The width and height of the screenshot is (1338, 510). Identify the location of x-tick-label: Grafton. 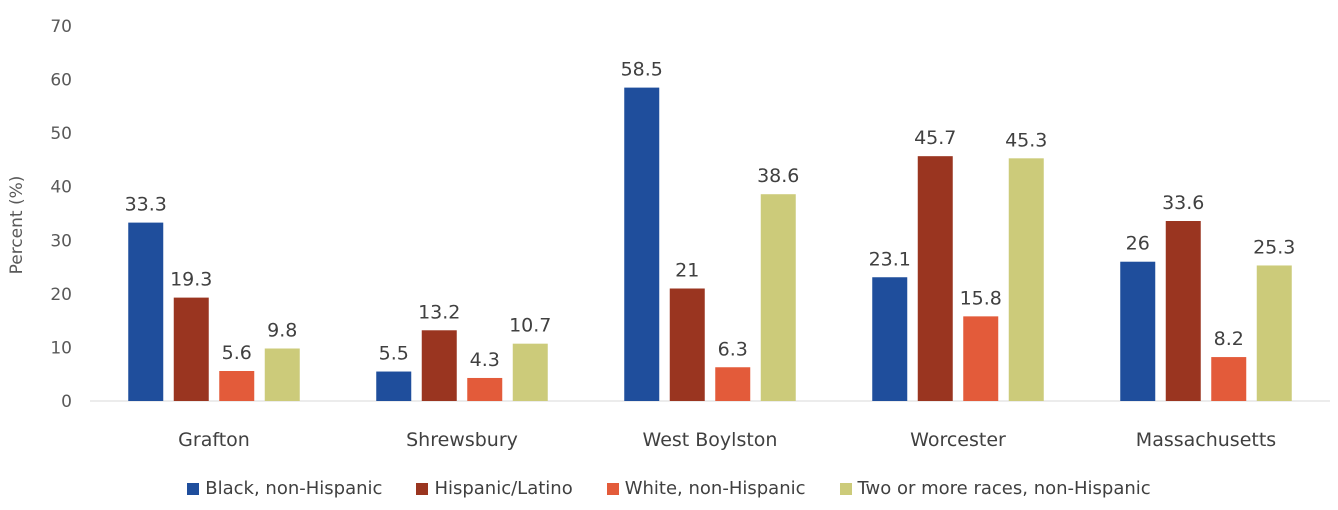
(214, 440).